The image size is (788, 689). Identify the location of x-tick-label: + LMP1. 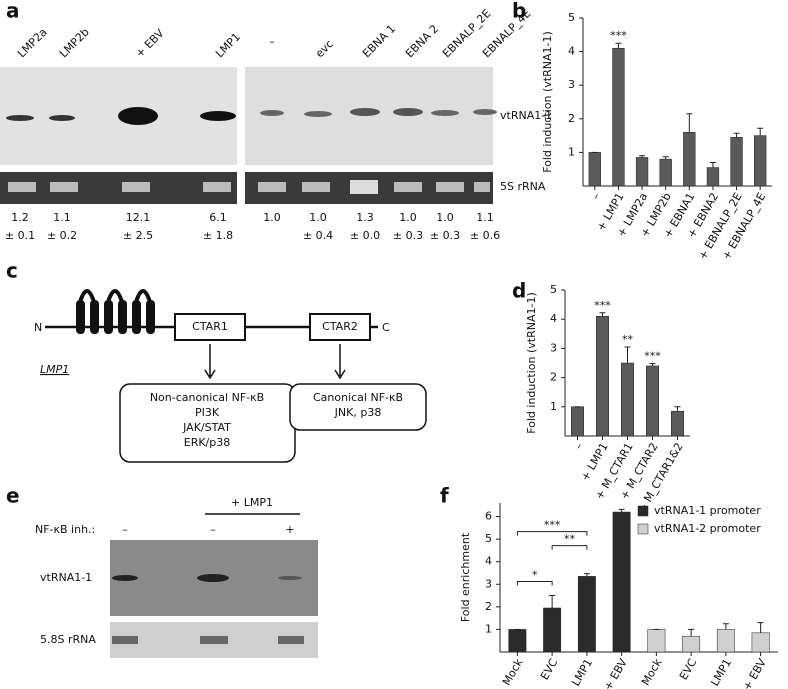
(718, 673).